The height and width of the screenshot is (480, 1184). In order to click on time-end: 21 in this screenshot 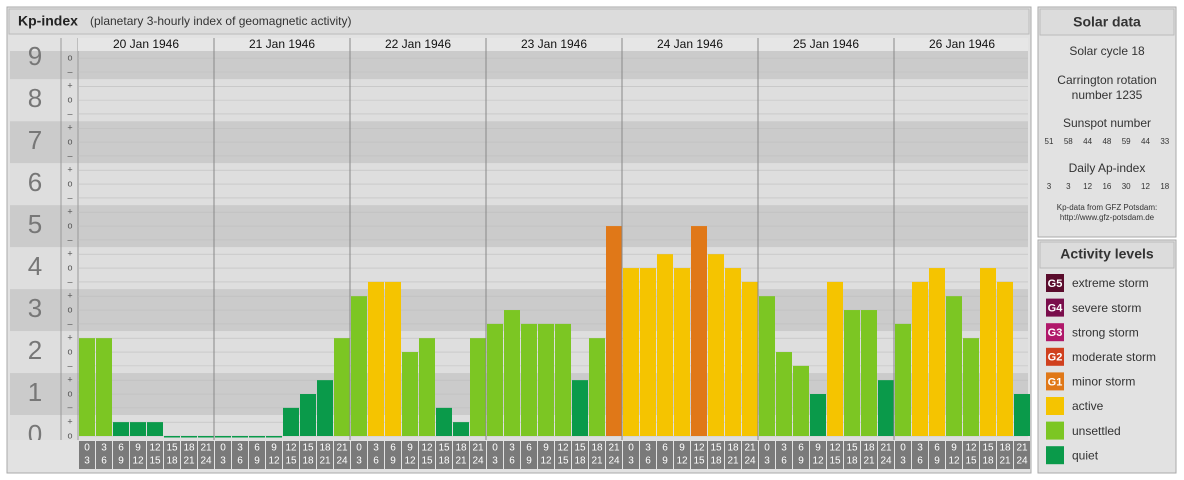, I will do `click(461, 461)`.